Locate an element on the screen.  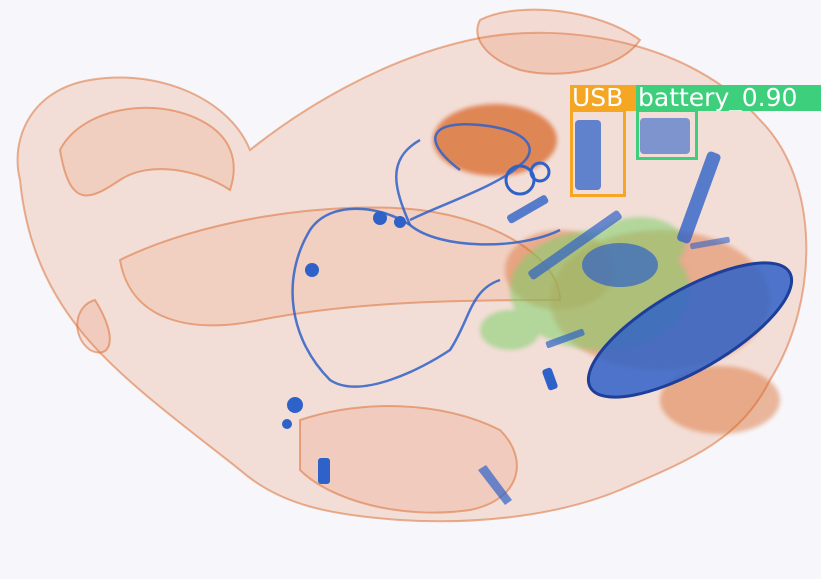
battery-detection-box is located at coordinates (667, 134).